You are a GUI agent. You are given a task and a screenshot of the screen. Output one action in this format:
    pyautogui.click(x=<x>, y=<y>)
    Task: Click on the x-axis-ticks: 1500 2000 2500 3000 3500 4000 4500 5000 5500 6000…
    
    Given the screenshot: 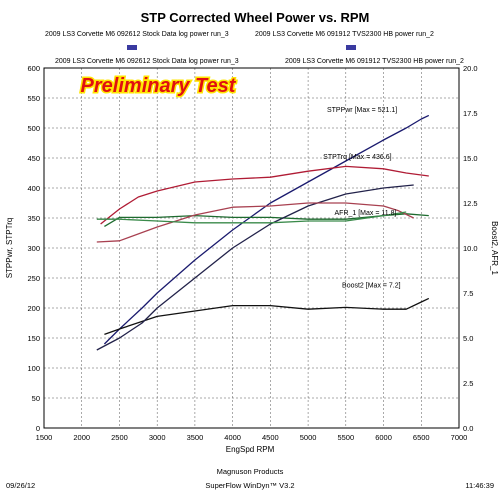 What is the action you would take?
    pyautogui.click(x=252, y=437)
    